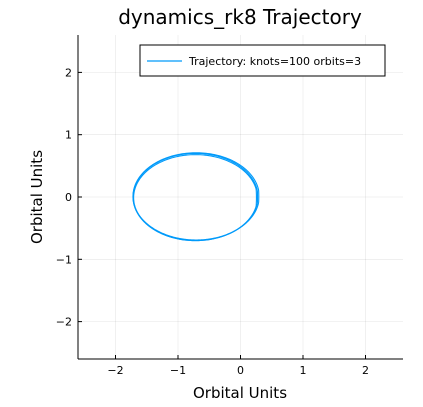  Describe the element at coordinates (68, 197) in the screenshot. I see `y-tick-label: 0` at that location.